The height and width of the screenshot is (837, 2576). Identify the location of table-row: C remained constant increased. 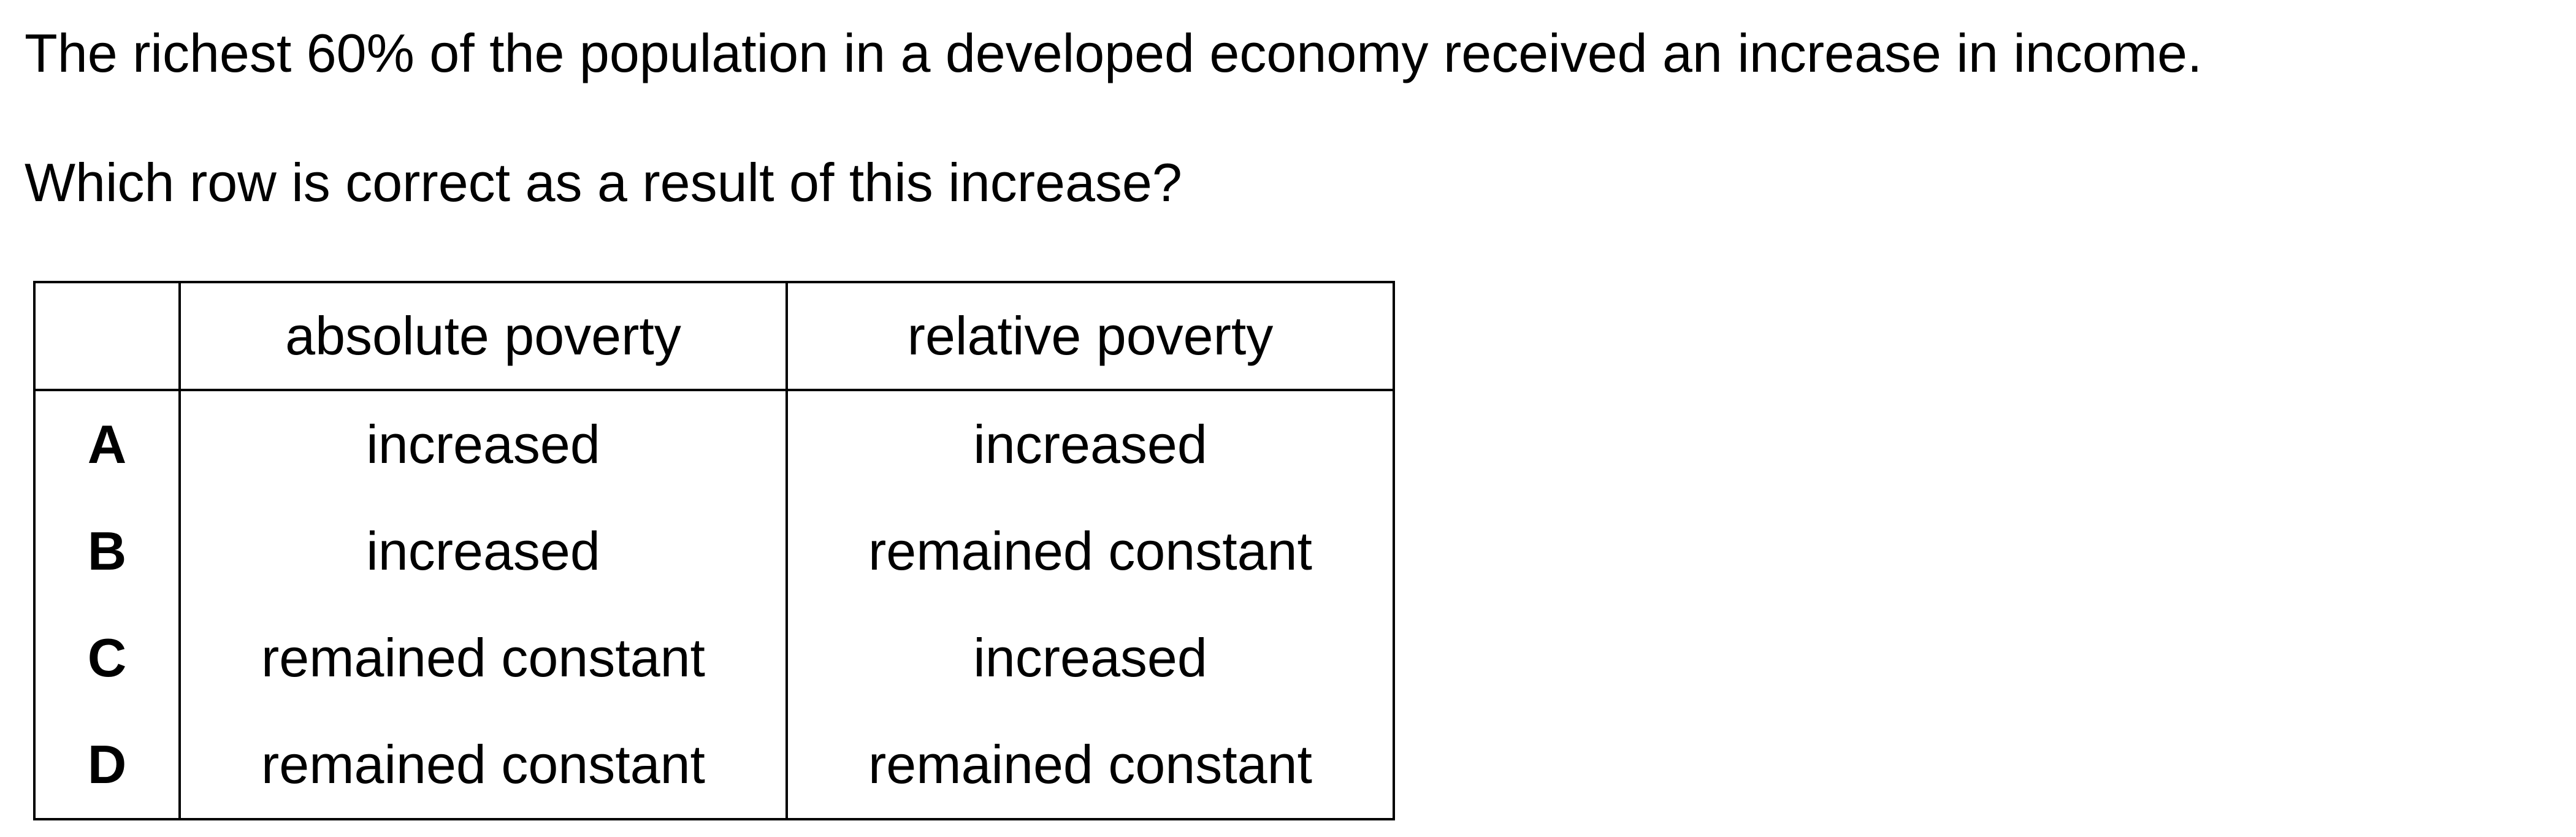
(714, 658).